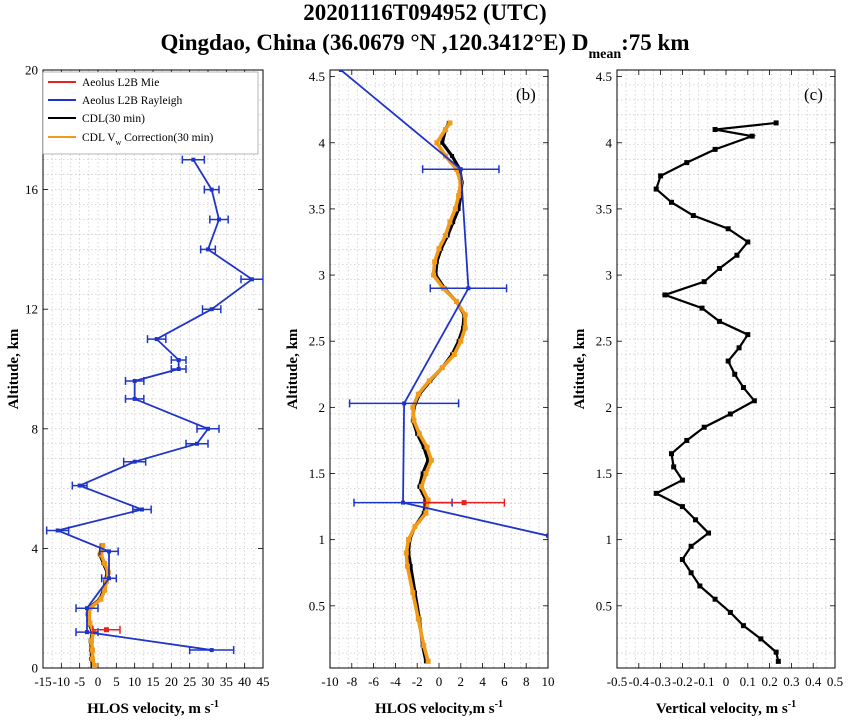 The height and width of the screenshot is (721, 850). I want to click on x-axis-label-text: HLOS velocity,m s, so click(435, 709).